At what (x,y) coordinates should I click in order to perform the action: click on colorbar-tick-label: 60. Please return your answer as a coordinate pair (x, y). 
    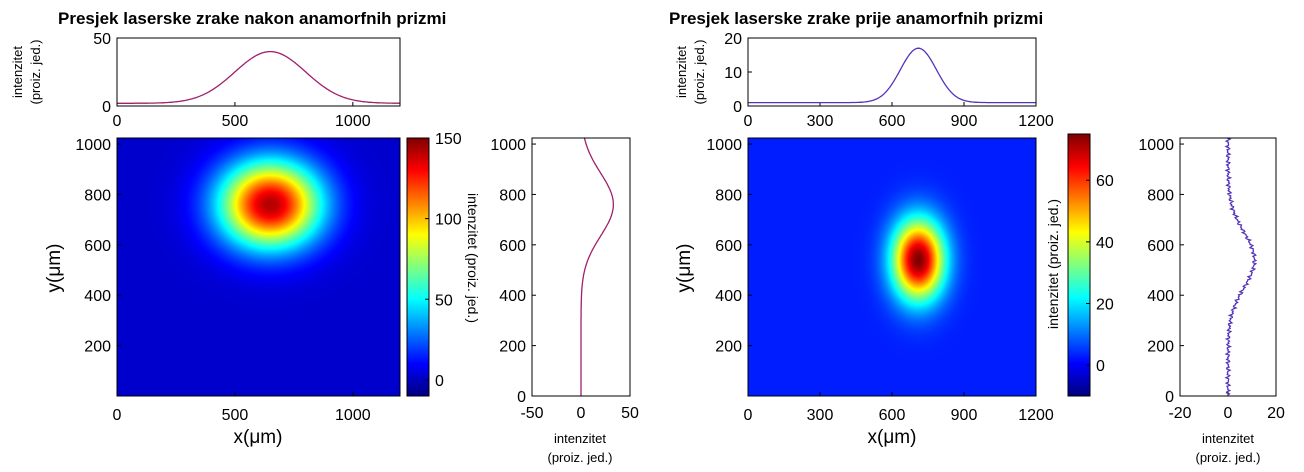
    Looking at the image, I should click on (1105, 181).